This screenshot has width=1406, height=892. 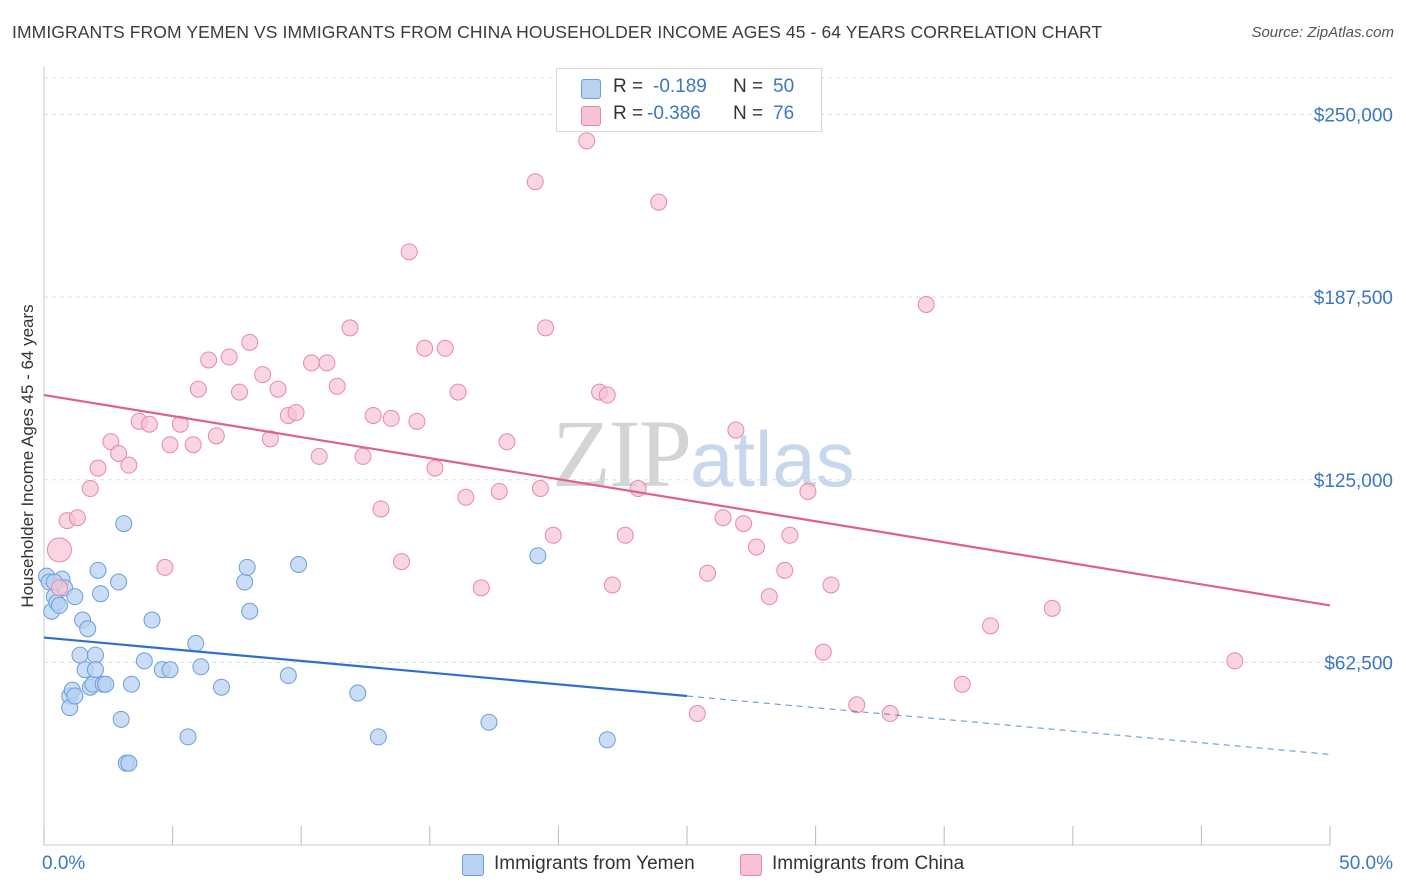 What do you see at coordinates (1358, 663) in the screenshot?
I see `y-tick-label: $62,500` at bounding box center [1358, 663].